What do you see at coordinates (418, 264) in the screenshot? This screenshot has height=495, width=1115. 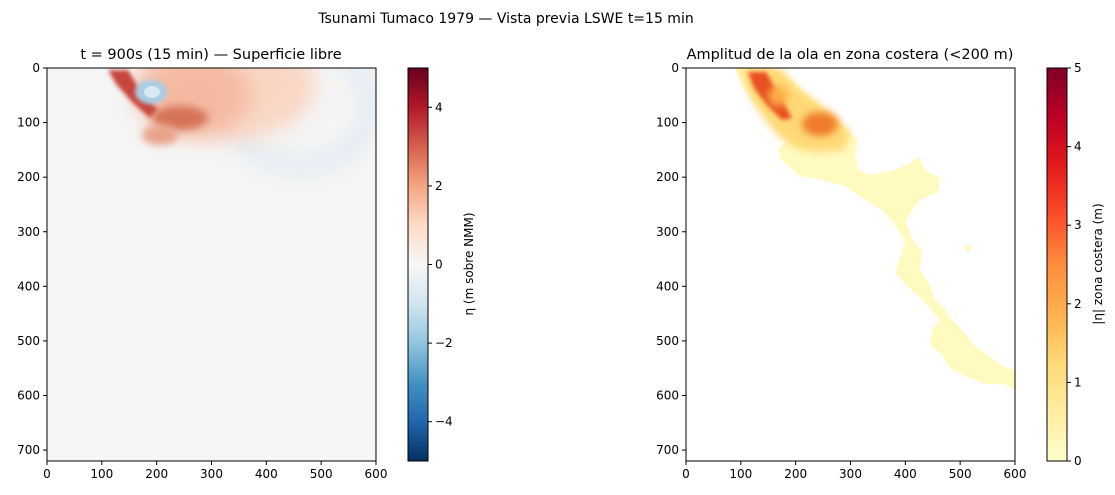 I see `left-colorbar` at bounding box center [418, 264].